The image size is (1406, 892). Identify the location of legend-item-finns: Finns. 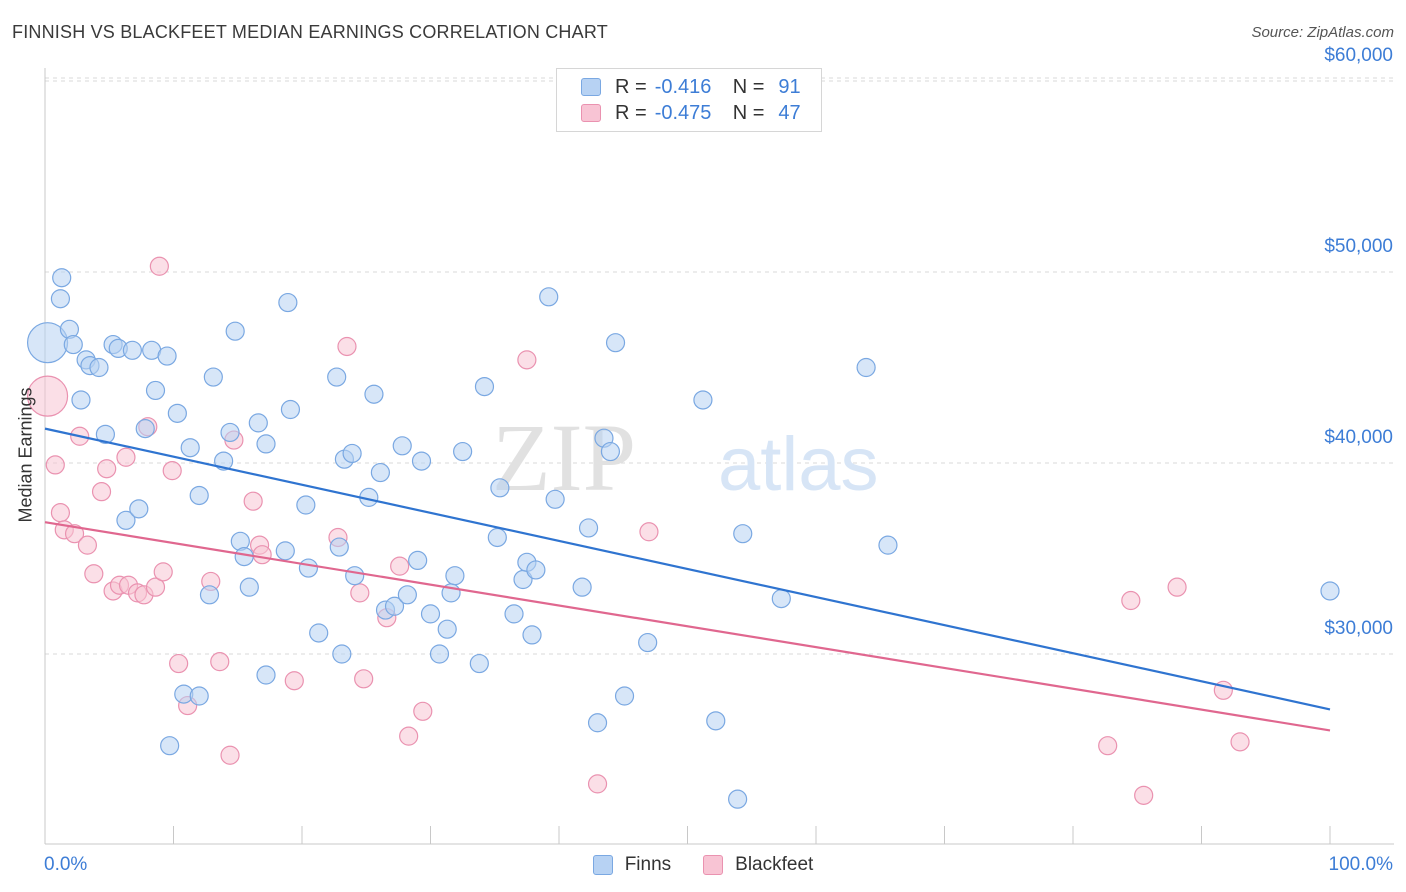
(631, 865).